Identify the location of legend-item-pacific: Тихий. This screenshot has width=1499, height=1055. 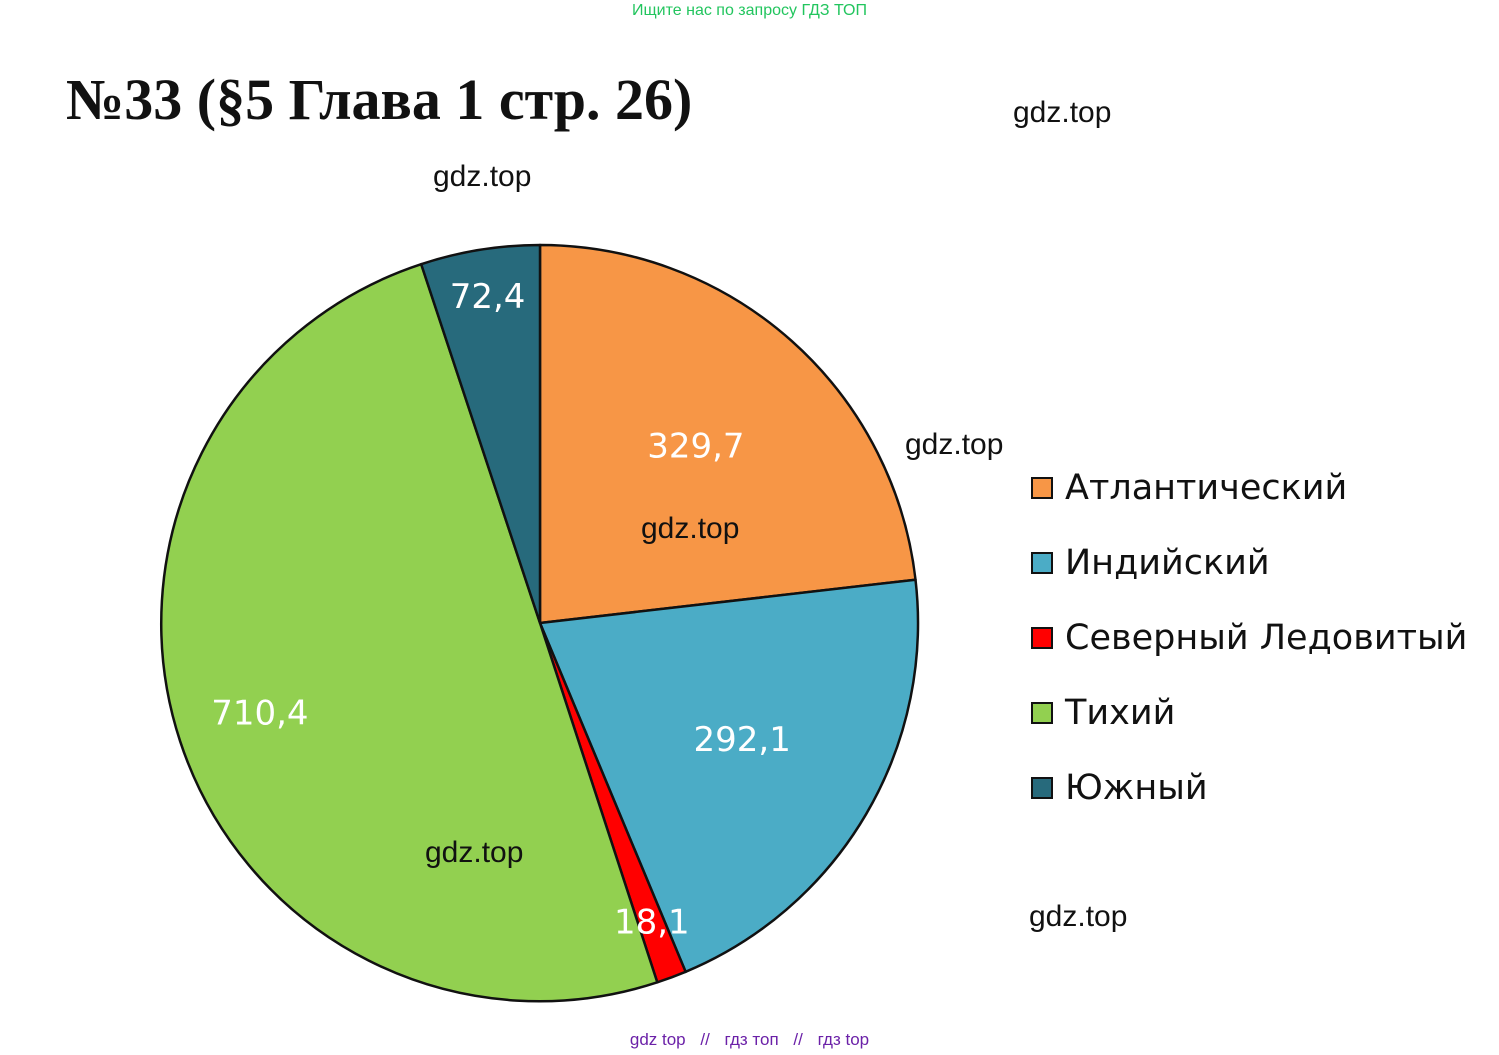
(1249, 712).